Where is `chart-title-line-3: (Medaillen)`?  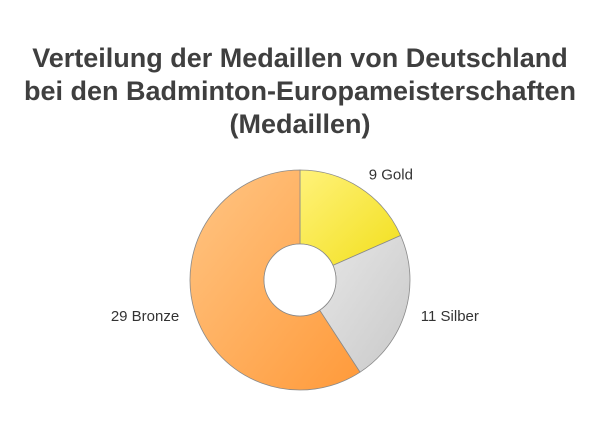
chart-title-line-3: (Medaillen) is located at coordinates (300, 124).